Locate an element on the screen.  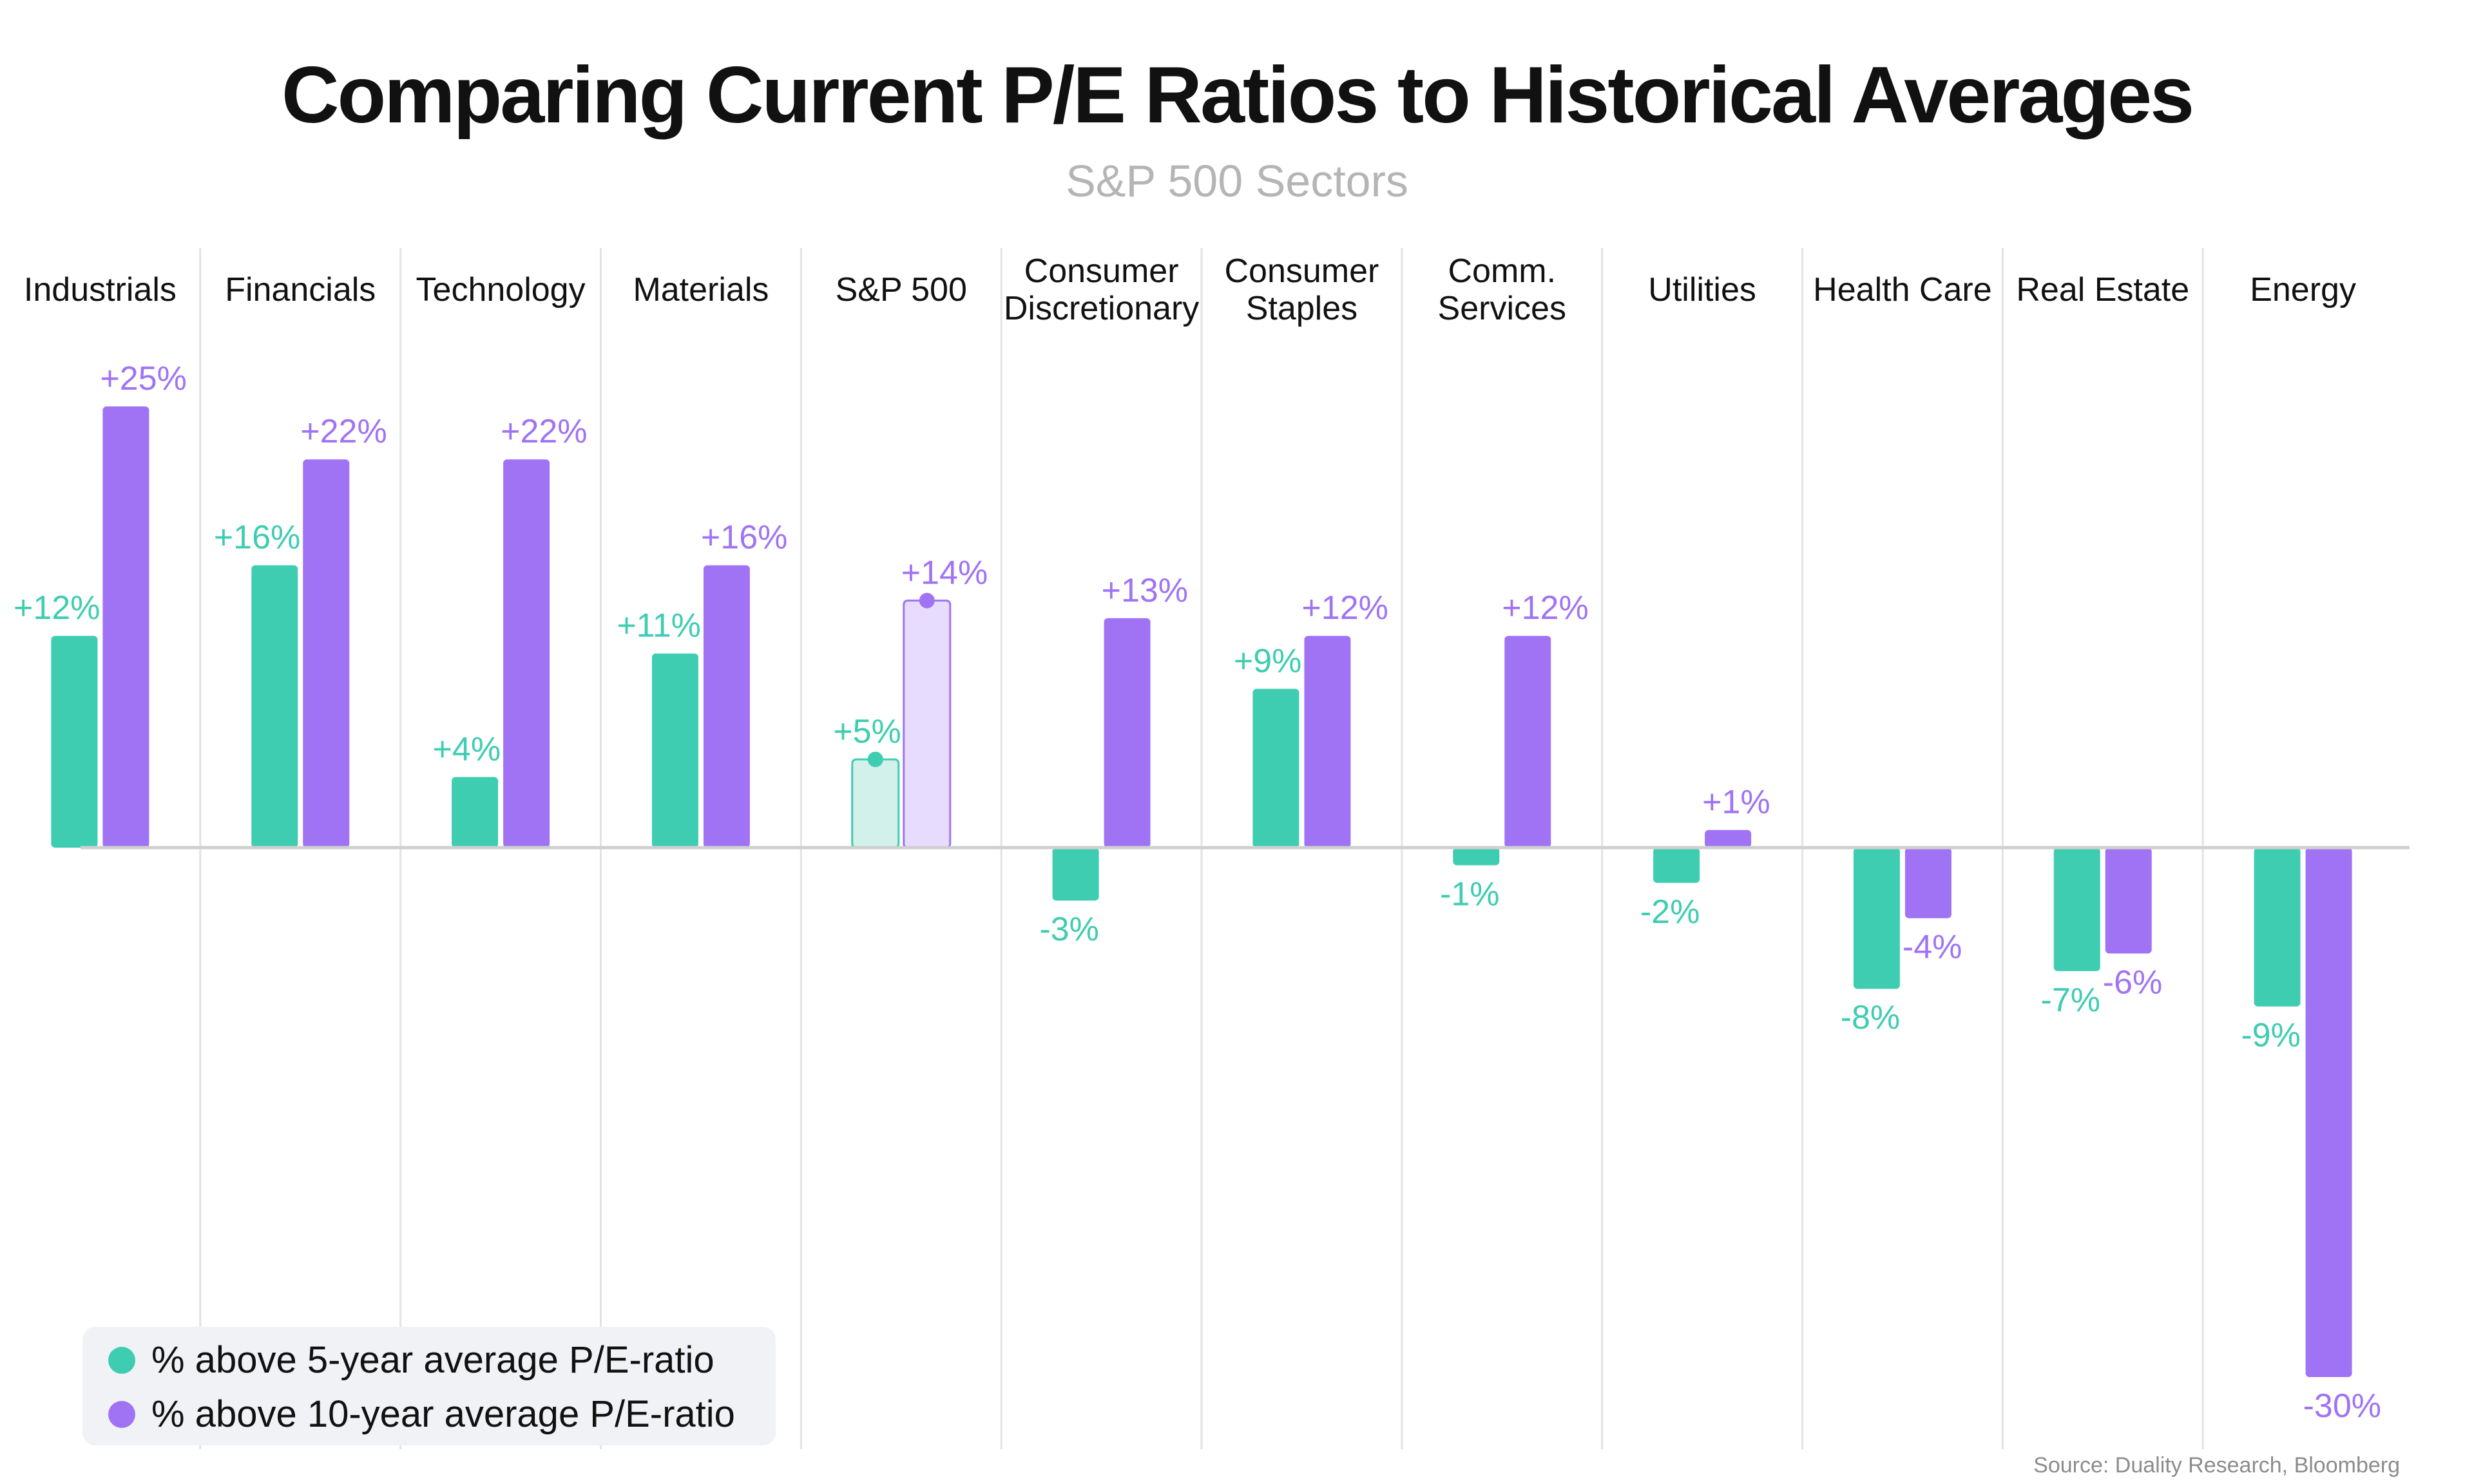
category-label: Consumer Discretionary is located at coordinates (1101, 289).